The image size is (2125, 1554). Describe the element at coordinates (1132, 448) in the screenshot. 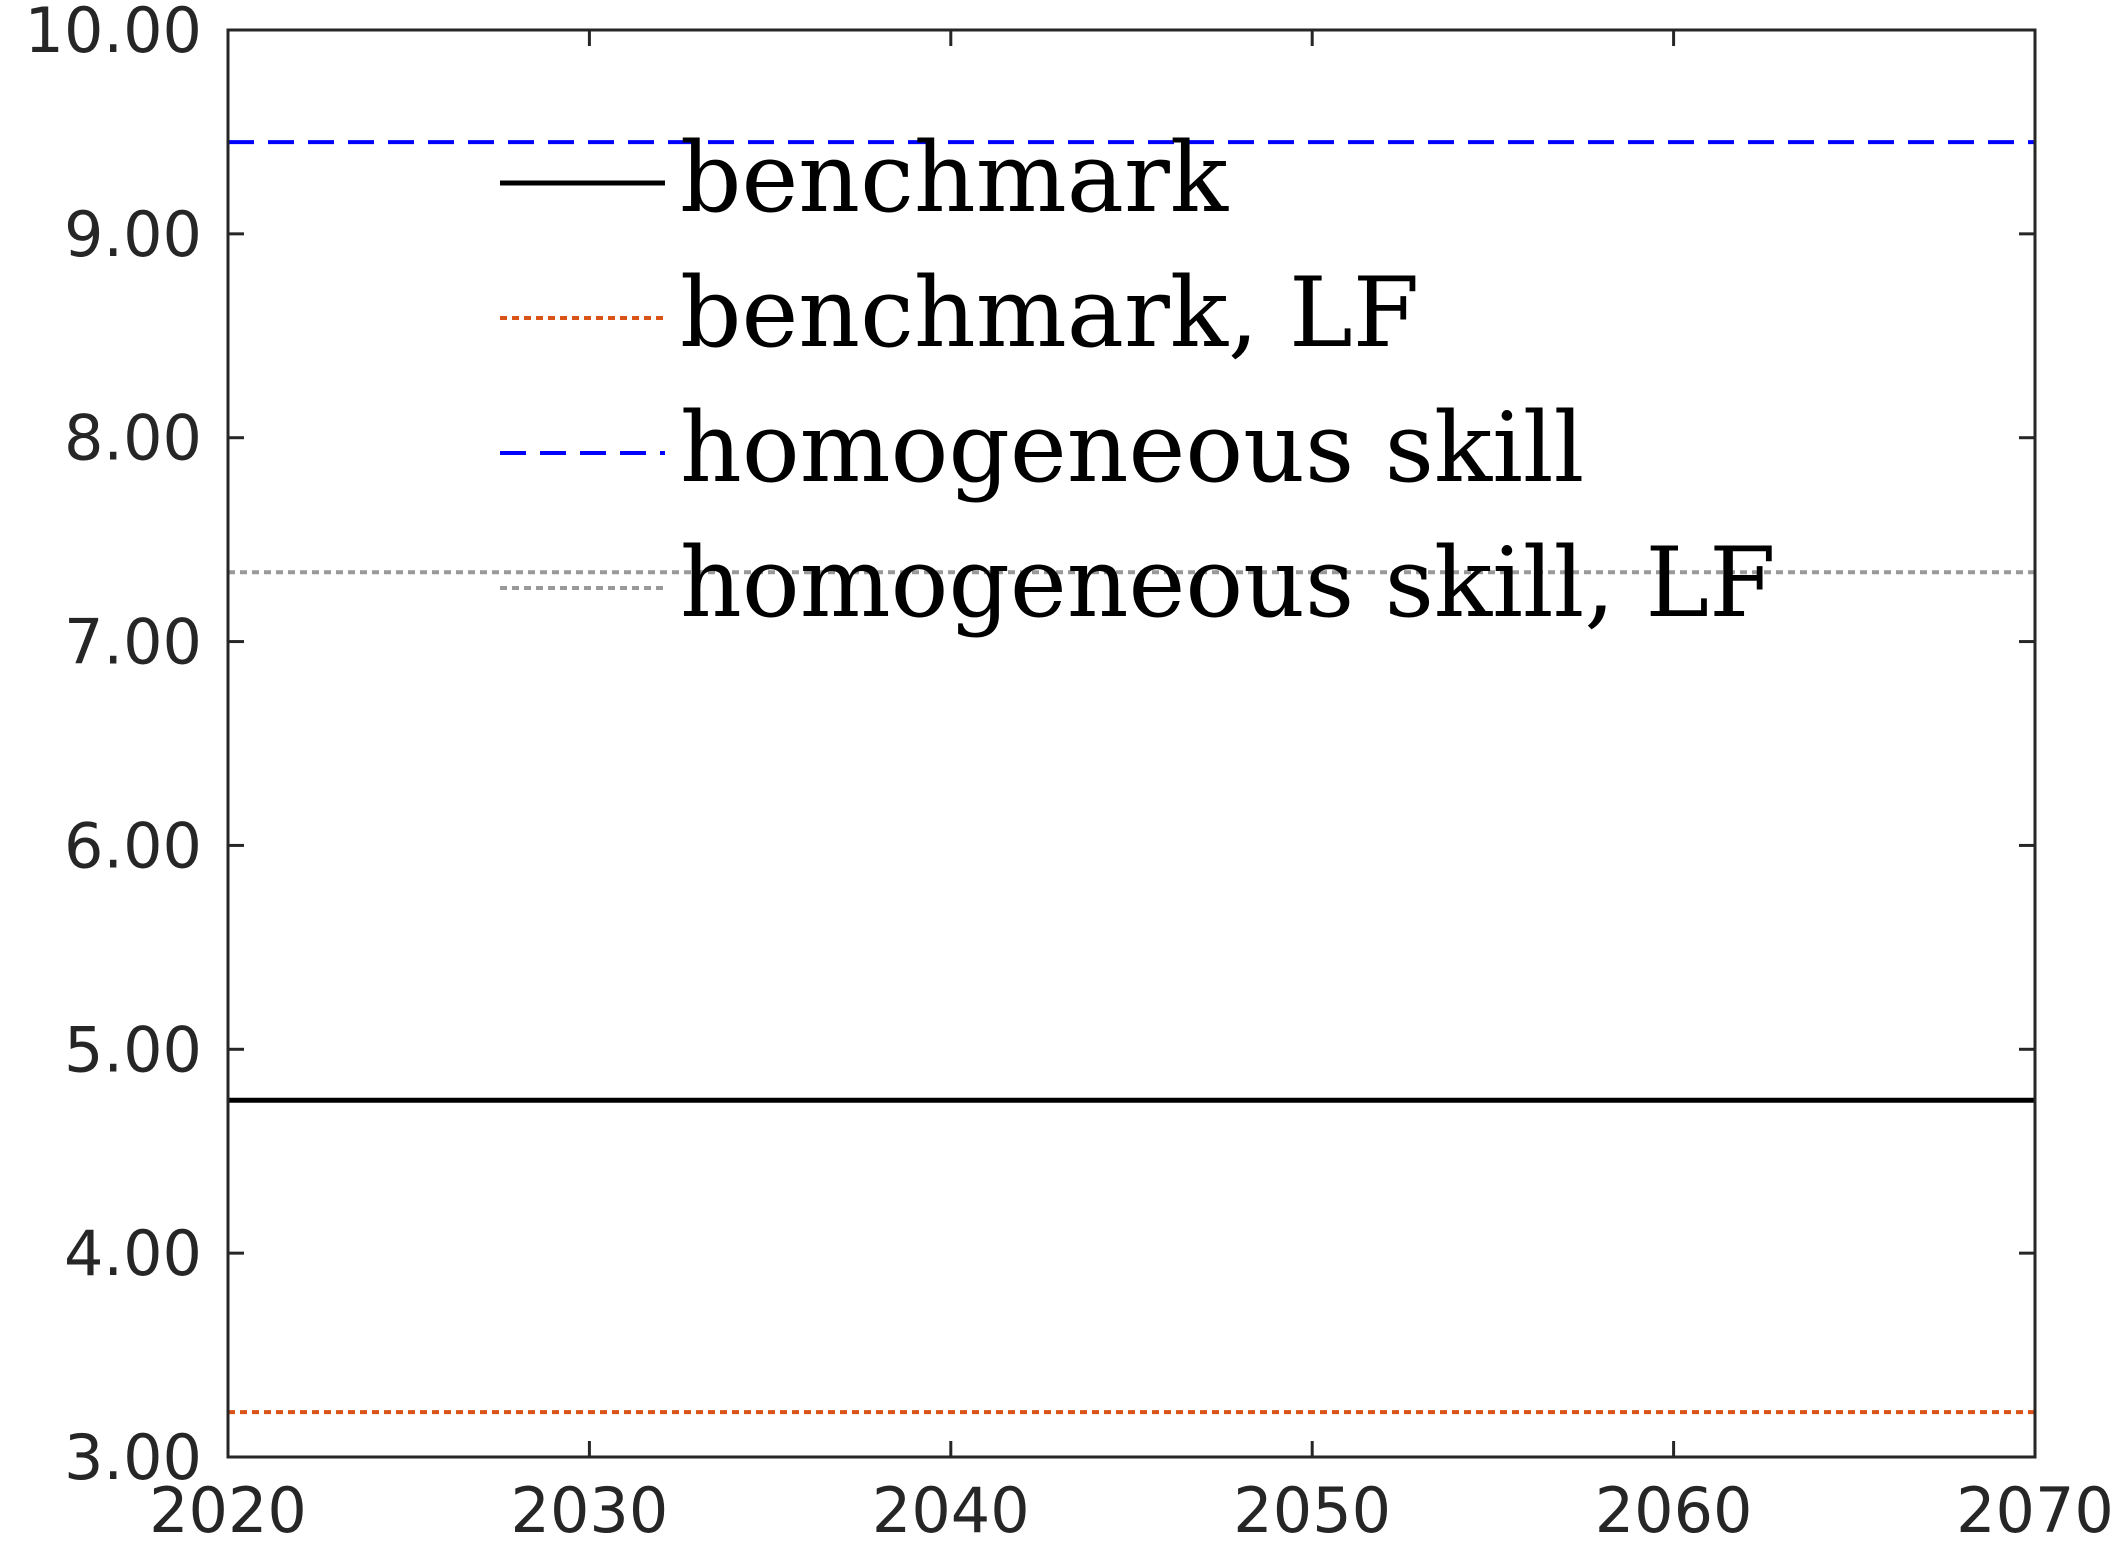

I see `legend-label-3: homogeneous skill` at that location.